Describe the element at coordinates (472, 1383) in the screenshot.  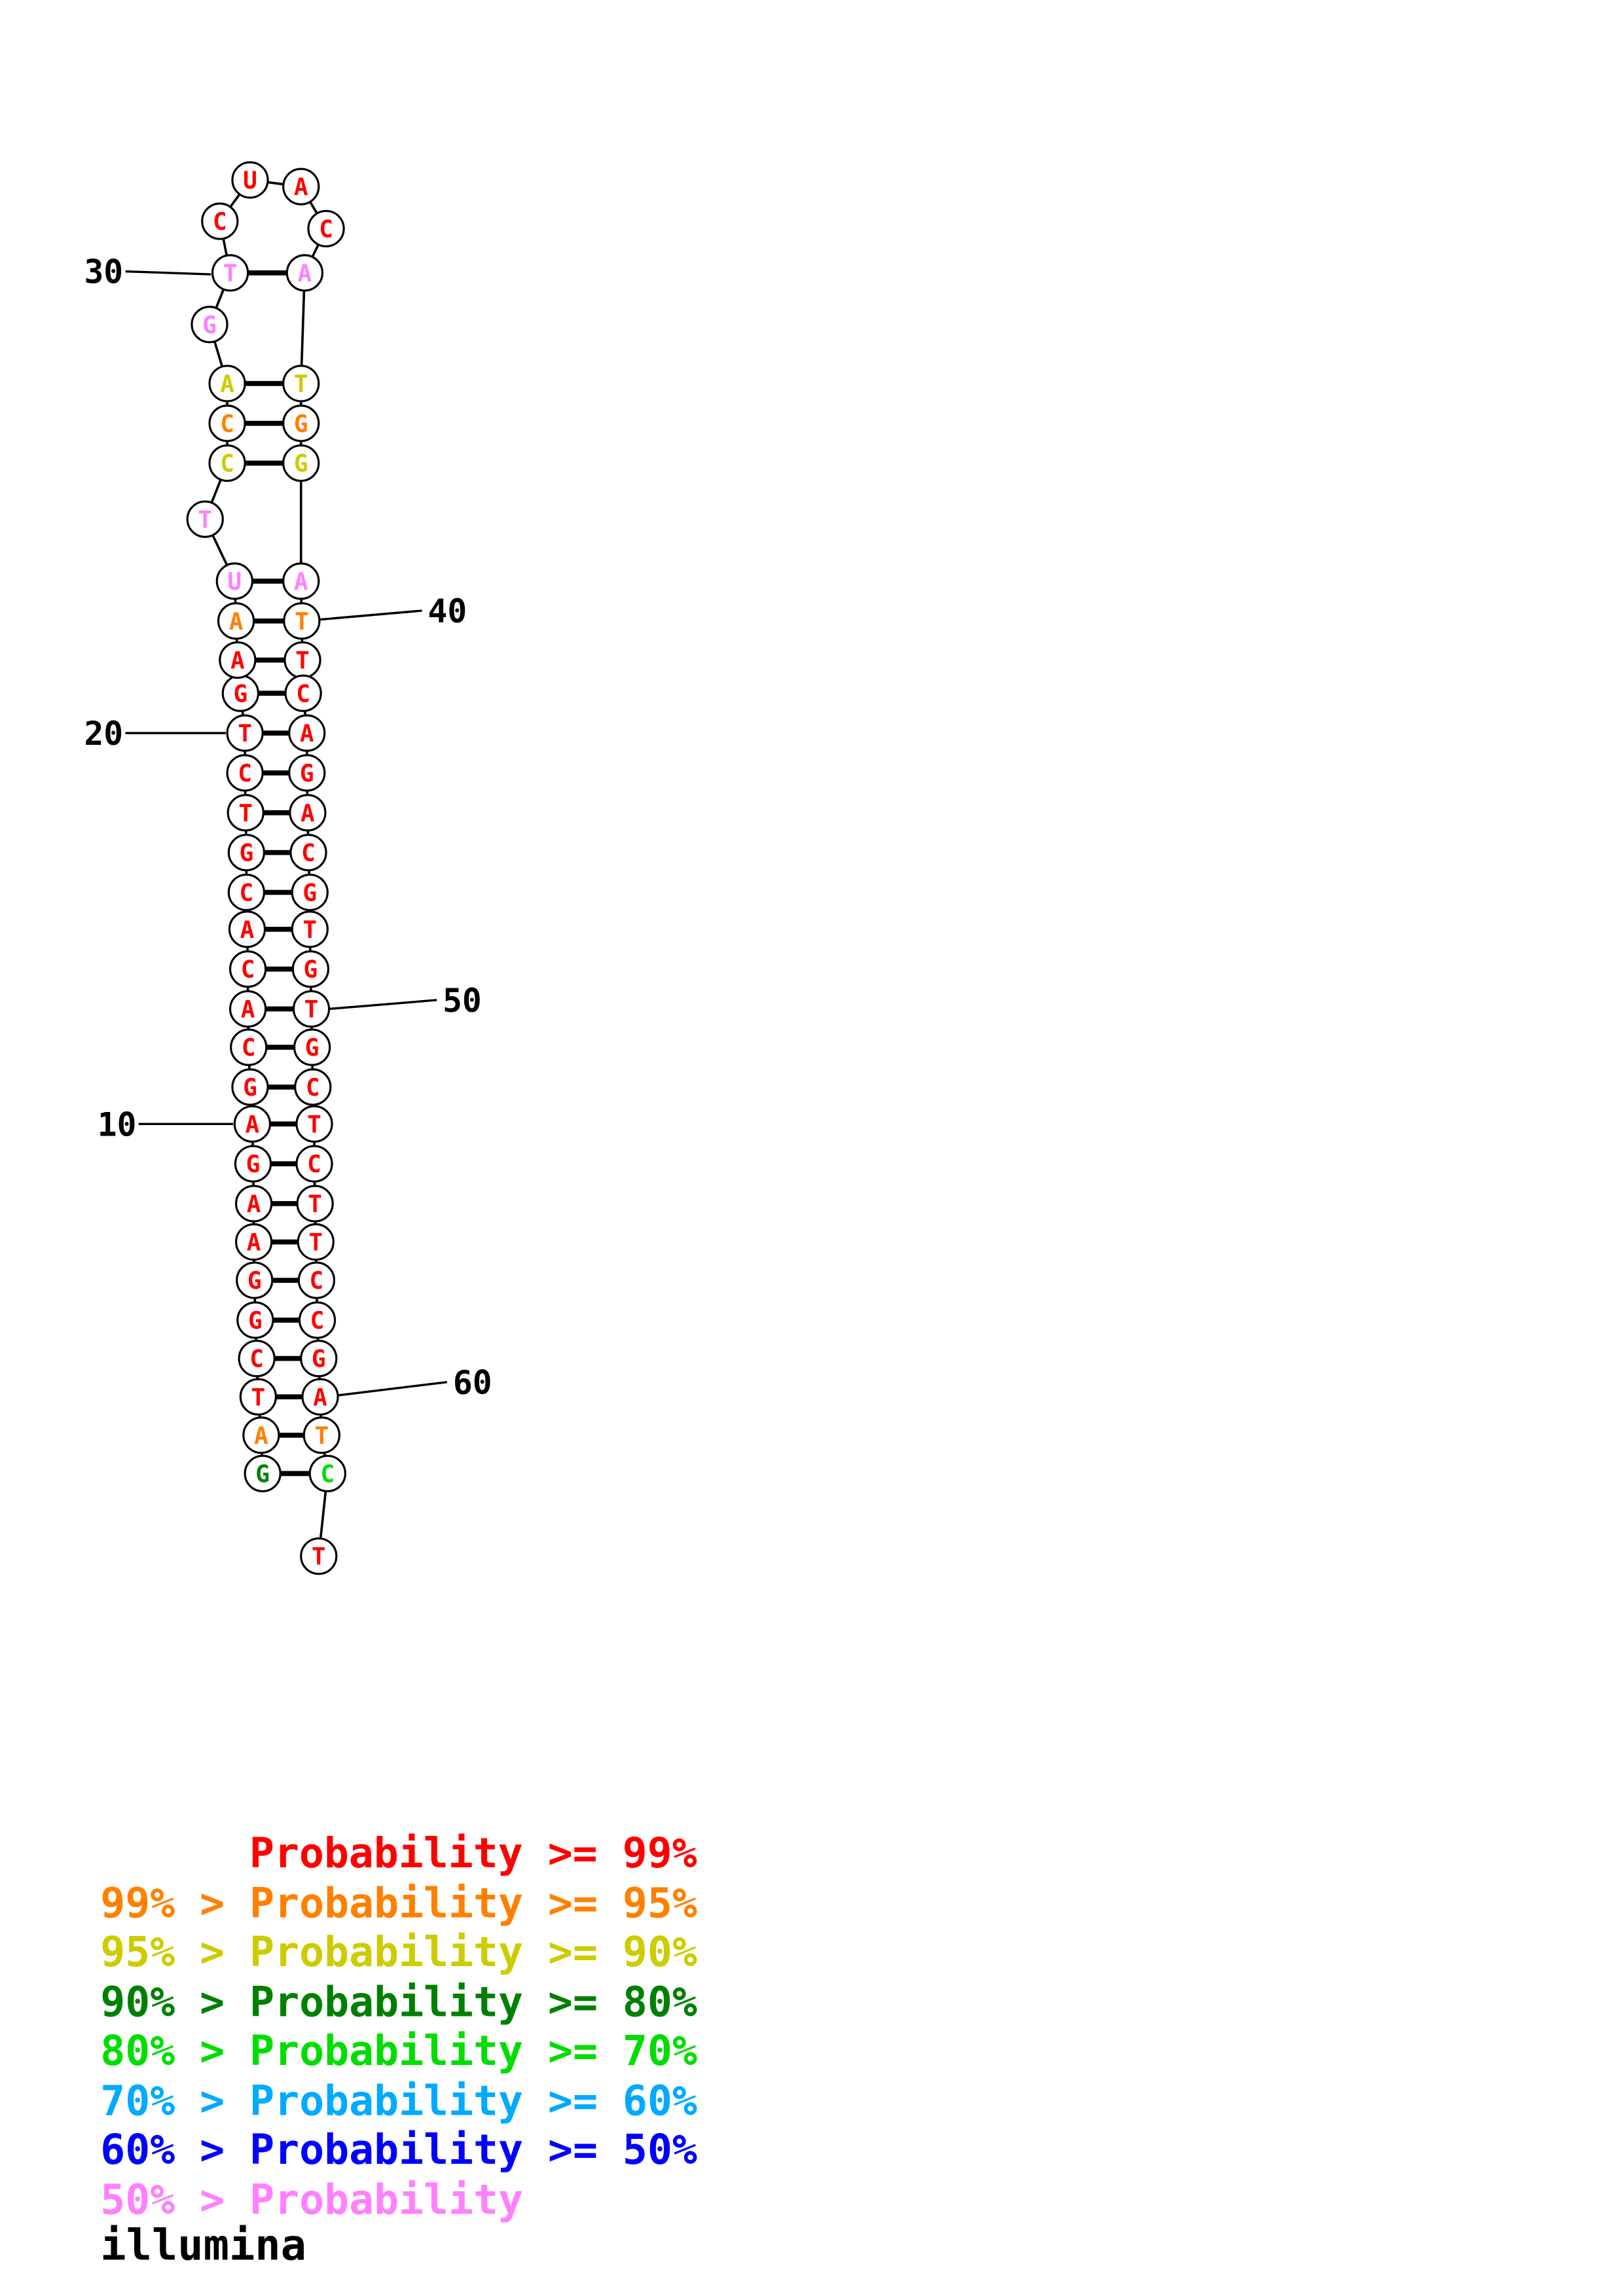
I see `position-number: 60` at that location.